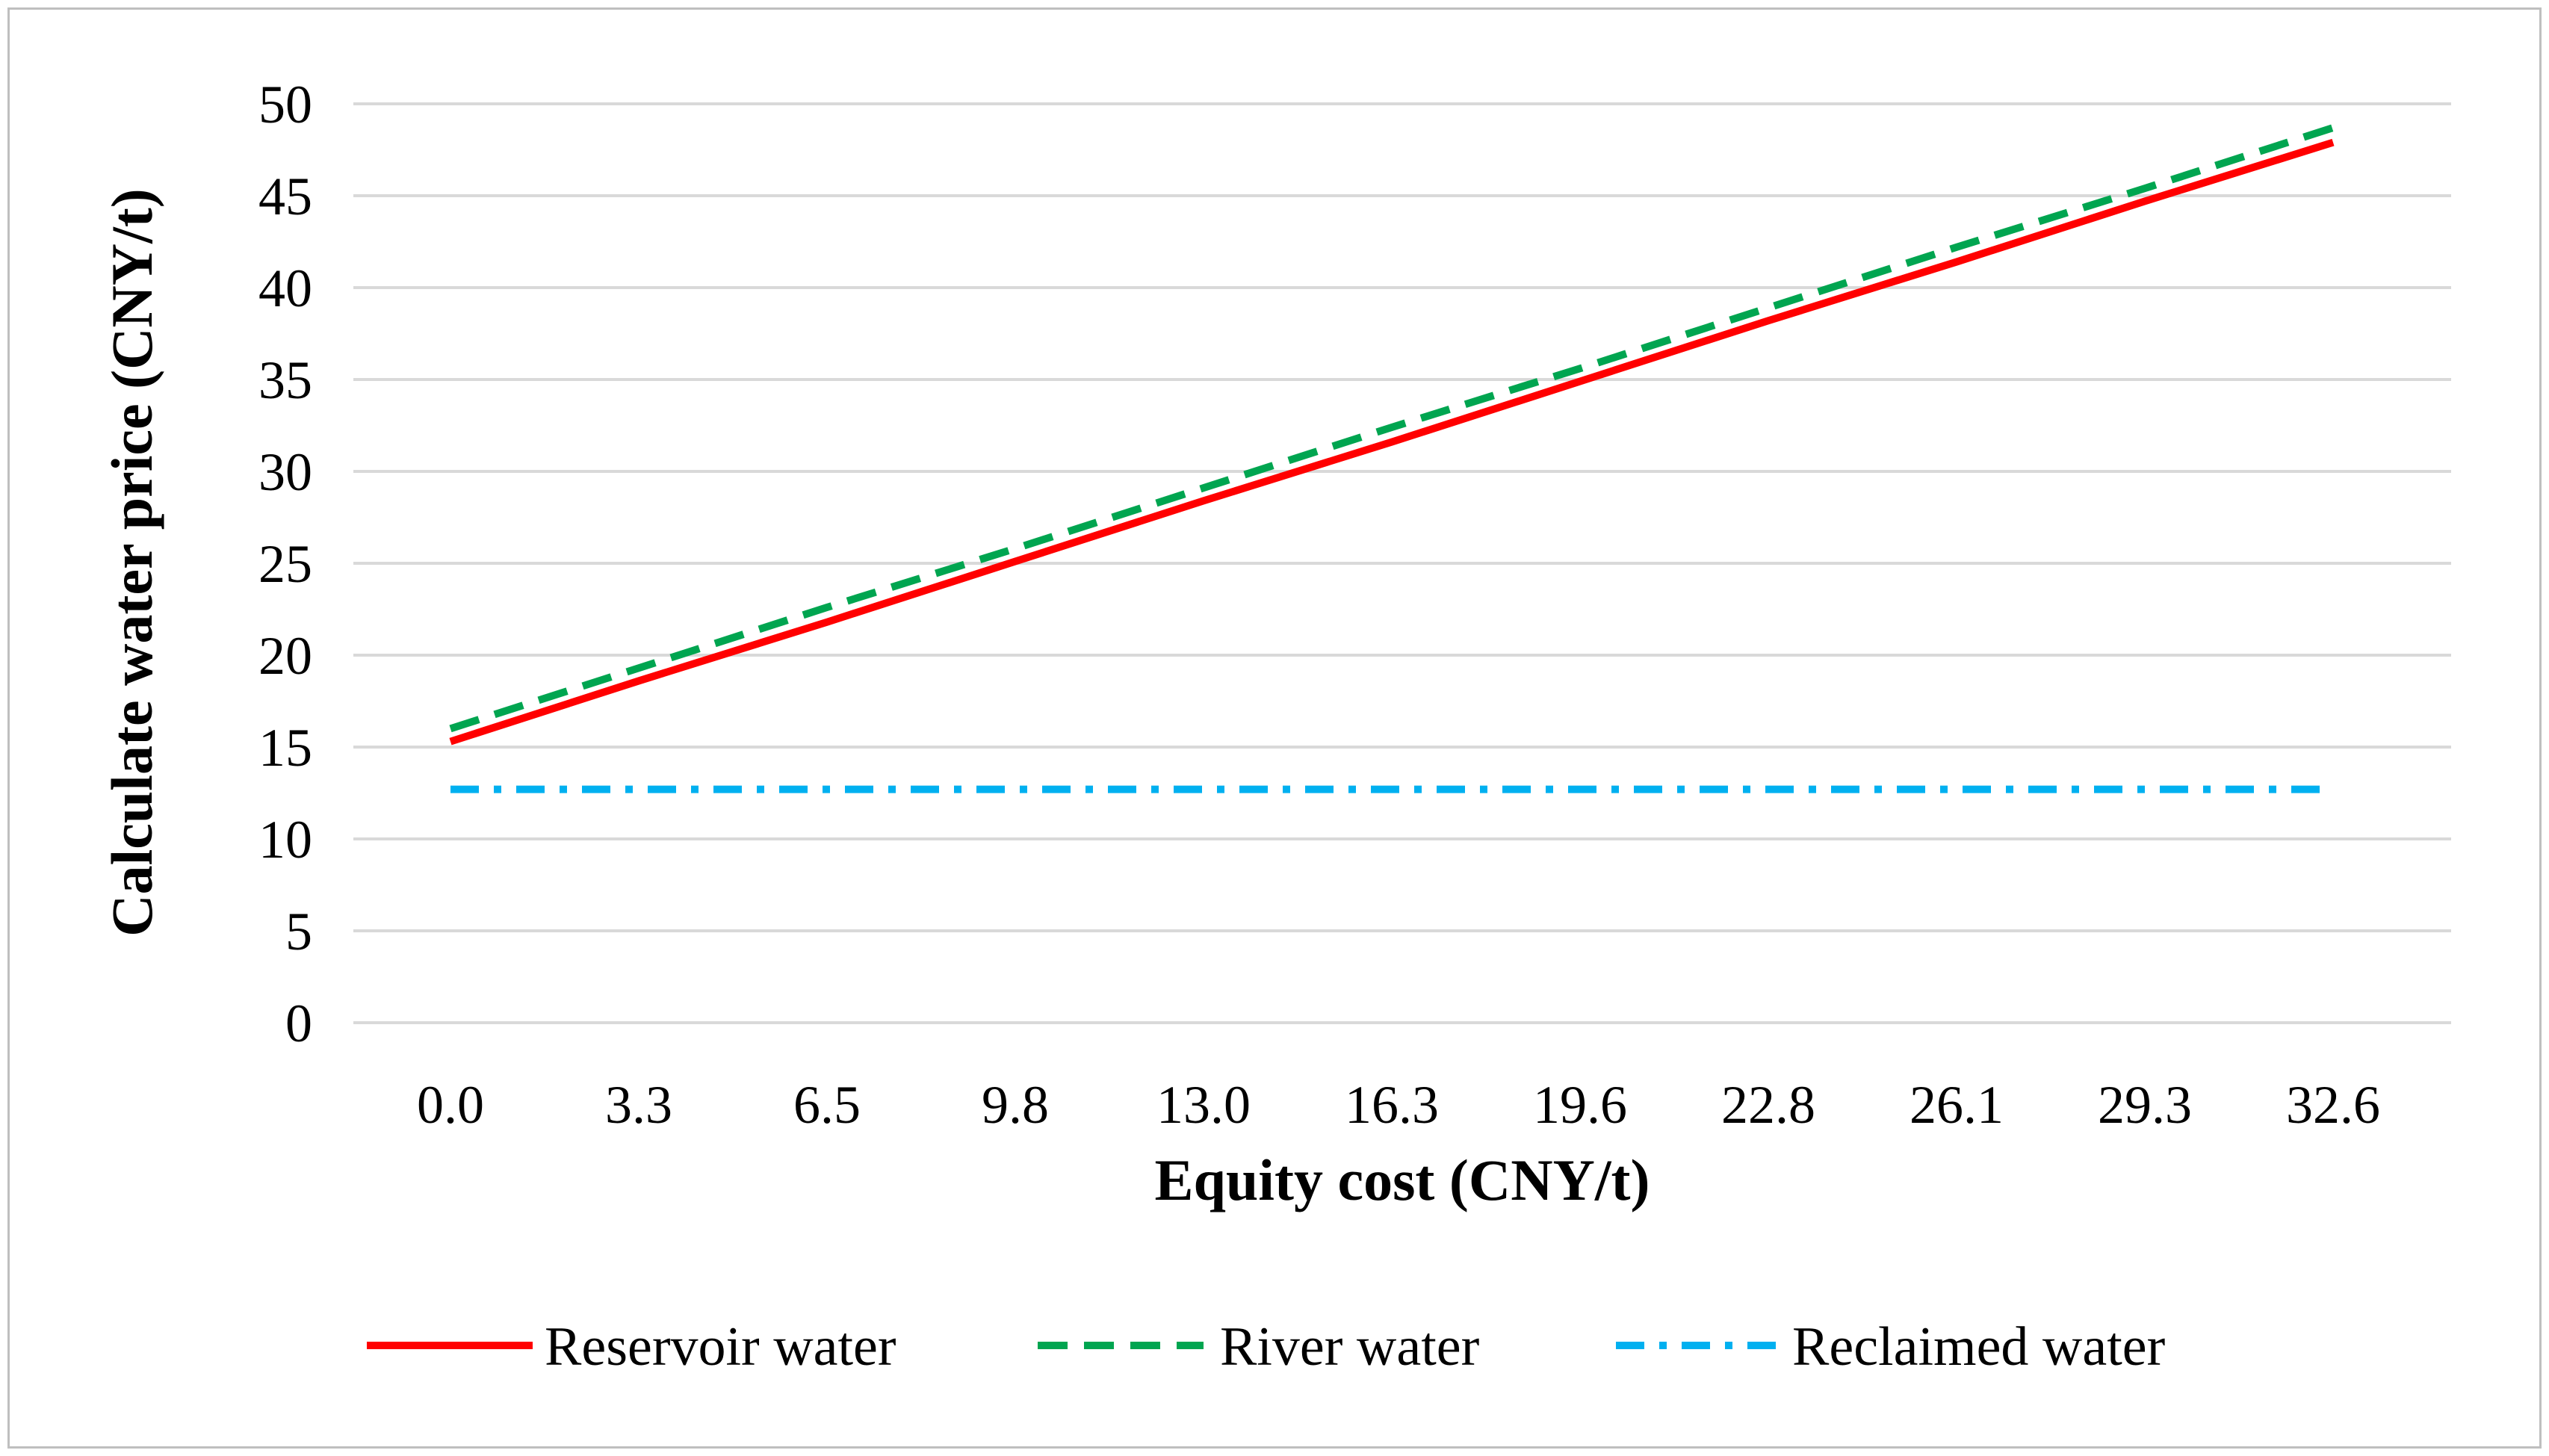 The image size is (2549, 1456). I want to click on y-tick-label: 25, so click(285, 564).